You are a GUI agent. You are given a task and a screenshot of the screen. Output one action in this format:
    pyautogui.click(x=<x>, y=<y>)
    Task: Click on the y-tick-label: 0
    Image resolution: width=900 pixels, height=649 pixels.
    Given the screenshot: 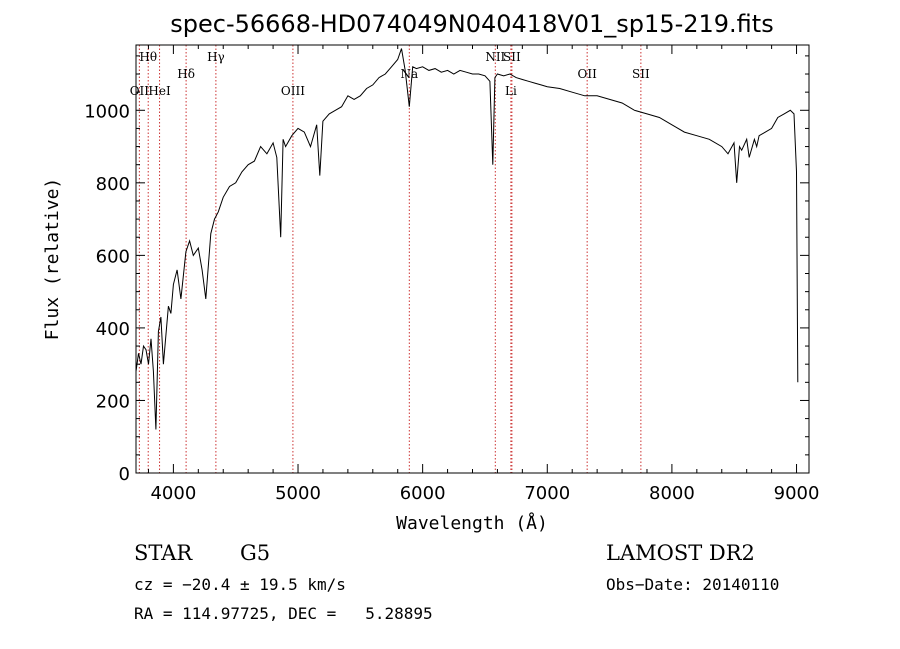 What is the action you would take?
    pyautogui.click(x=124, y=474)
    